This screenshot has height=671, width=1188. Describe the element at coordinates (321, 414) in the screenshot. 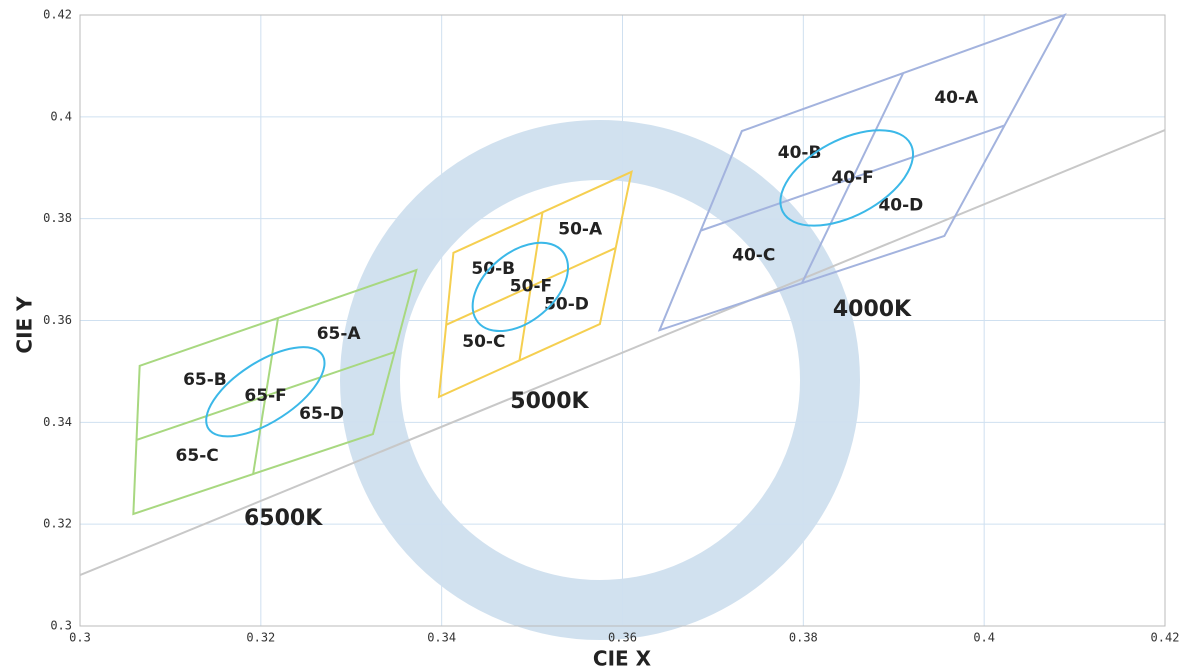

I see `quad-label: 65-D` at that location.